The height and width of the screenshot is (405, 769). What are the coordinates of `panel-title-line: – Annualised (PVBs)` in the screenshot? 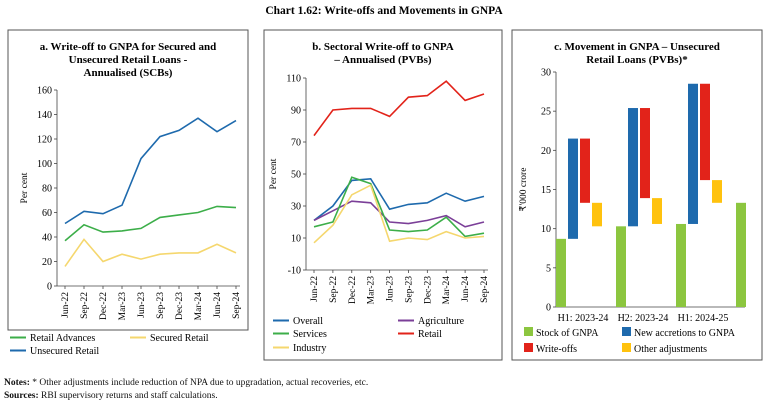 It's located at (382, 60).